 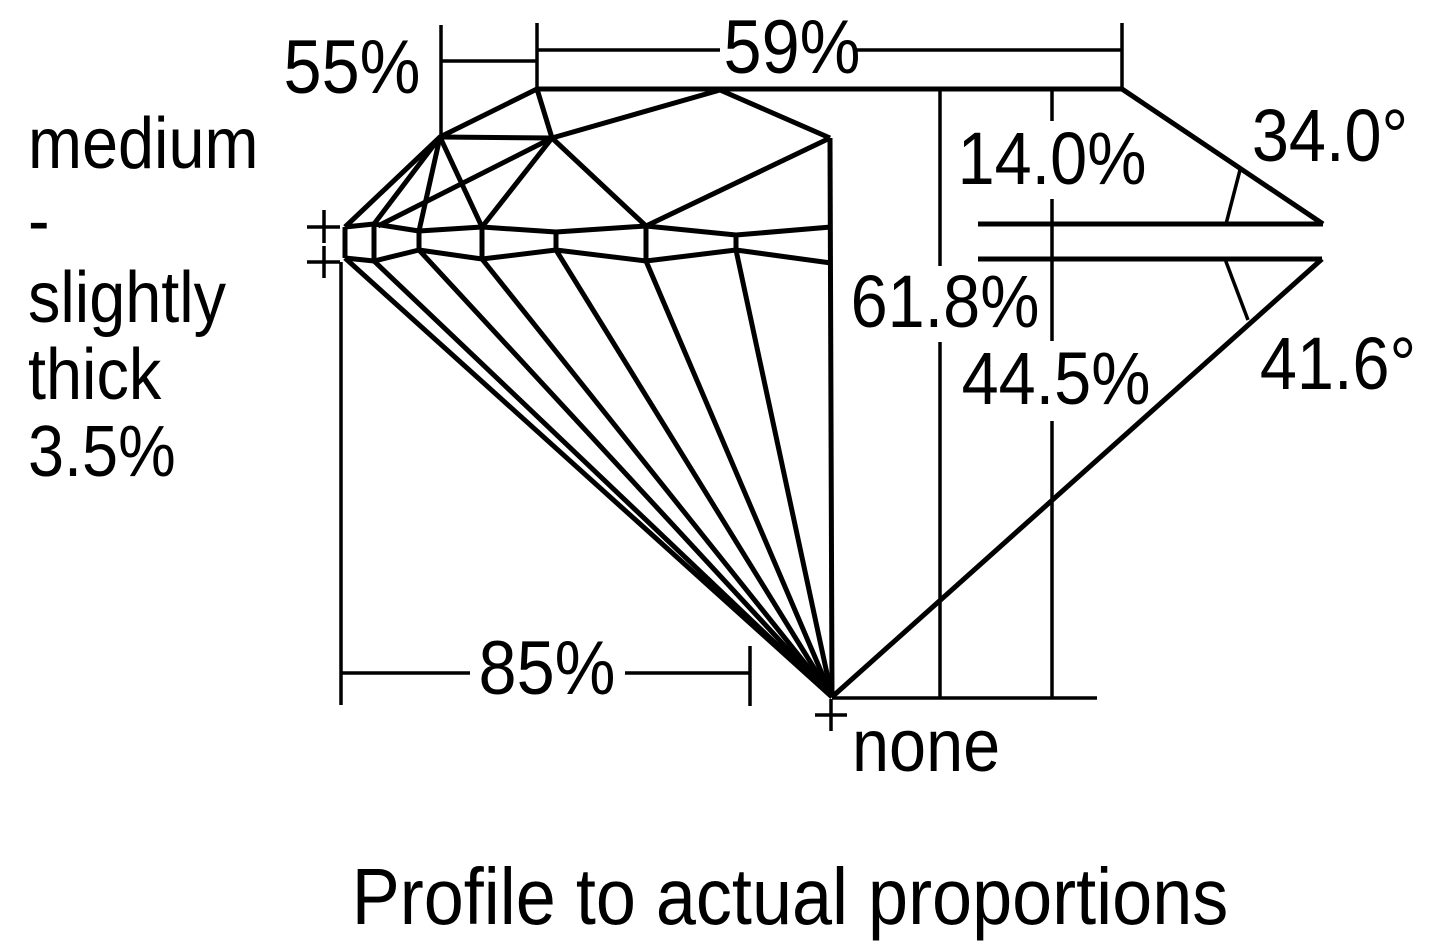 What do you see at coordinates (1236, 289) in the screenshot?
I see `pavilion-angle-tick` at bounding box center [1236, 289].